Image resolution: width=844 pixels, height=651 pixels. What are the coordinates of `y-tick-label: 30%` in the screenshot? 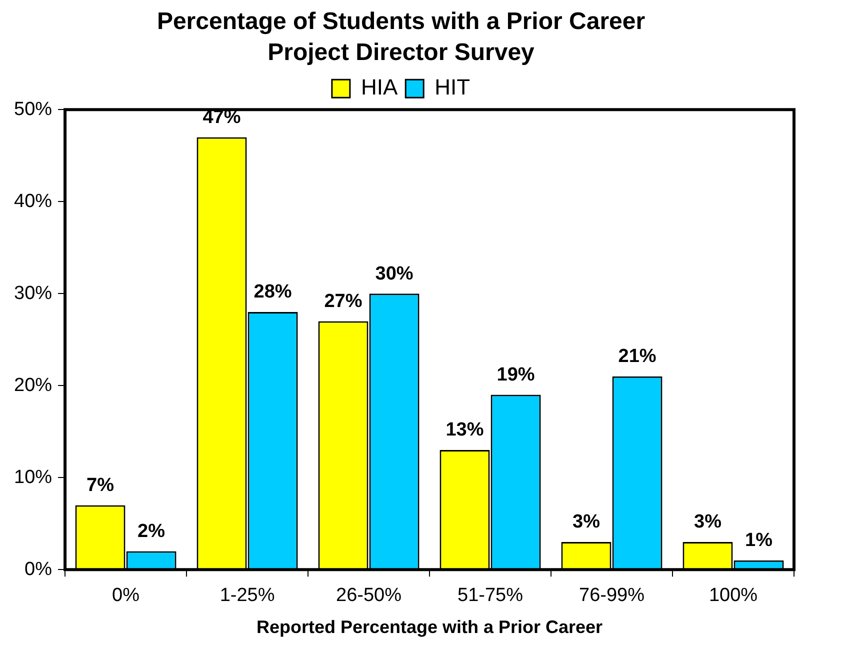 It's located at (33, 293).